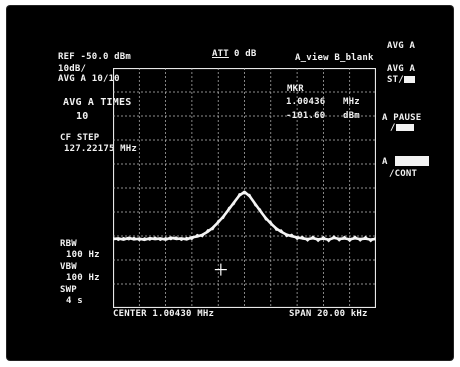 The height and width of the screenshot is (367, 460). I want to click on ref-level: REF -50.0 dBm, so click(95, 57).